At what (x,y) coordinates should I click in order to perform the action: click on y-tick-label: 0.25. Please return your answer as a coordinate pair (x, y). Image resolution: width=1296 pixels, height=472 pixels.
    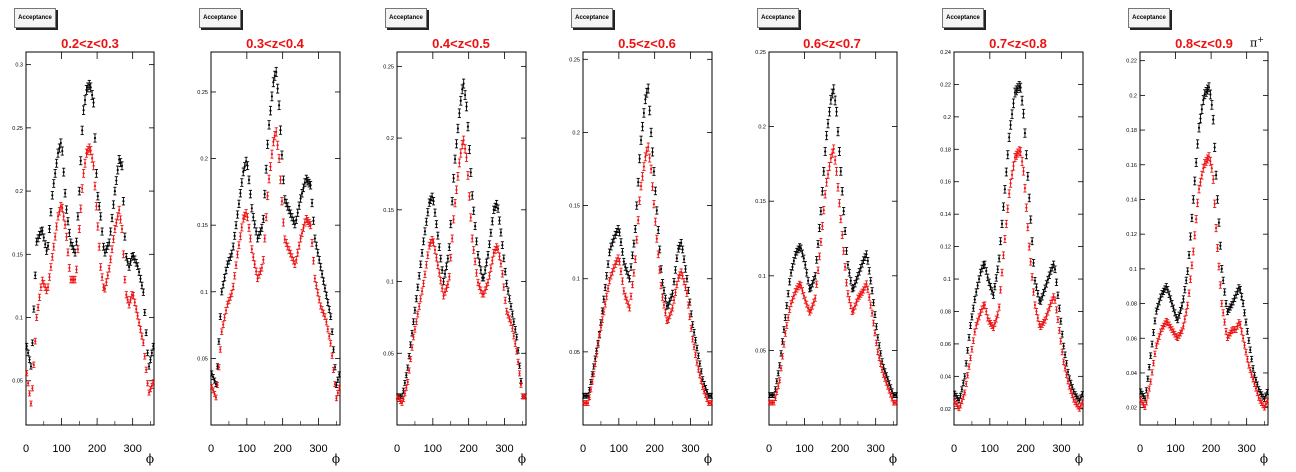
    Looking at the image, I should click on (760, 53).